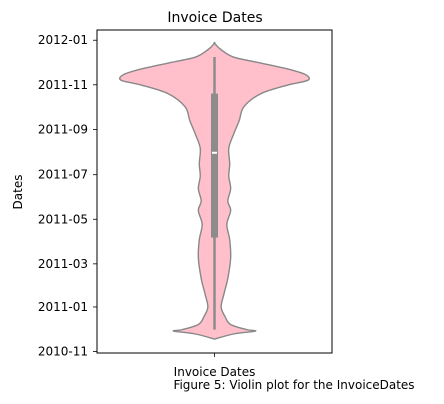 Image resolution: width=444 pixels, height=404 pixels. Describe the element at coordinates (18, 192) in the screenshot. I see `y-axis-label: Dates` at that location.